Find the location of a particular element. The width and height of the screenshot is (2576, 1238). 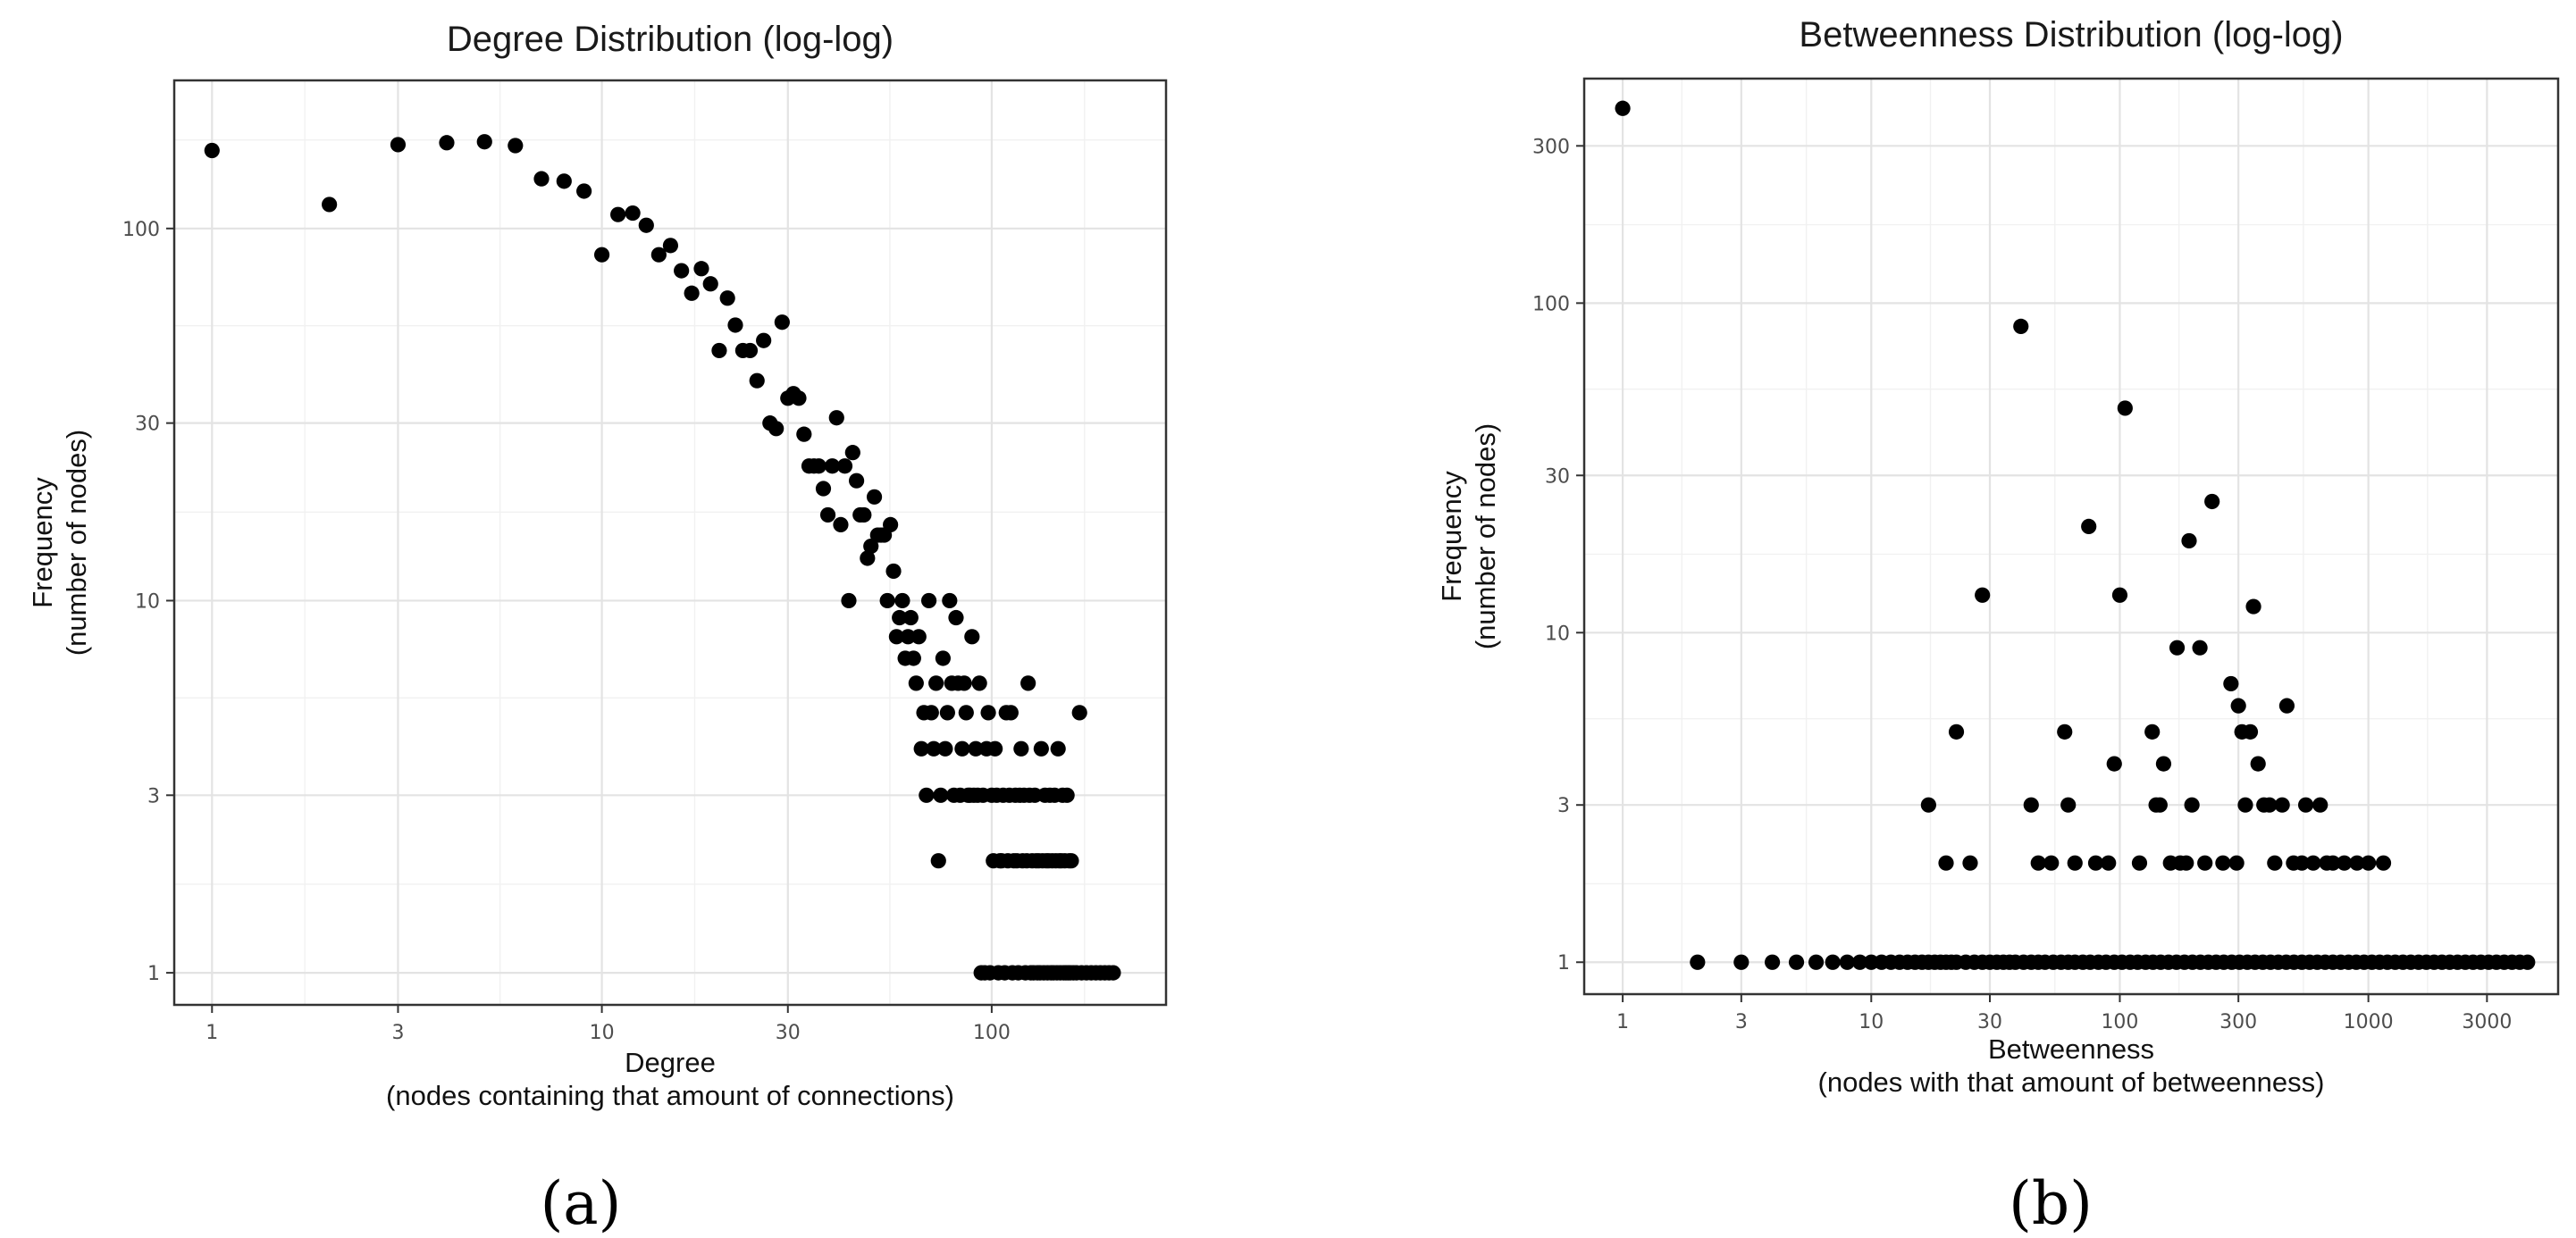

degree-x-tick-label: 3 is located at coordinates (398, 1033).